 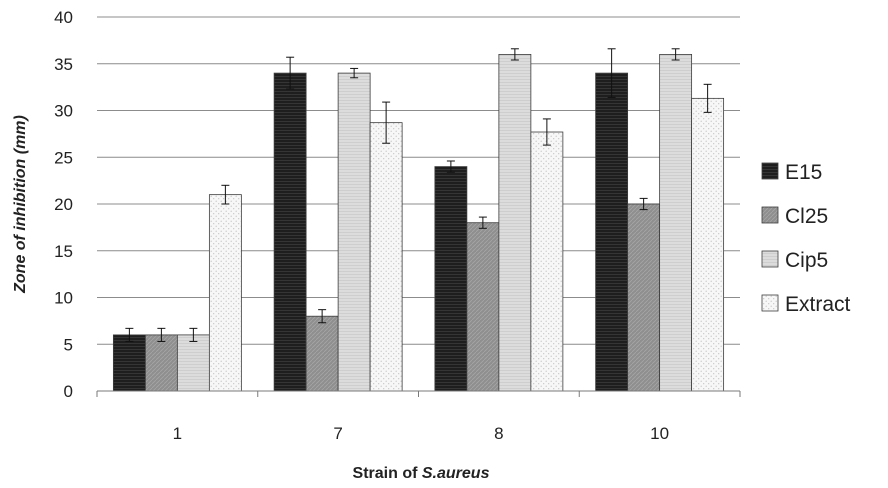 I want to click on x-axis, so click(x=418, y=393).